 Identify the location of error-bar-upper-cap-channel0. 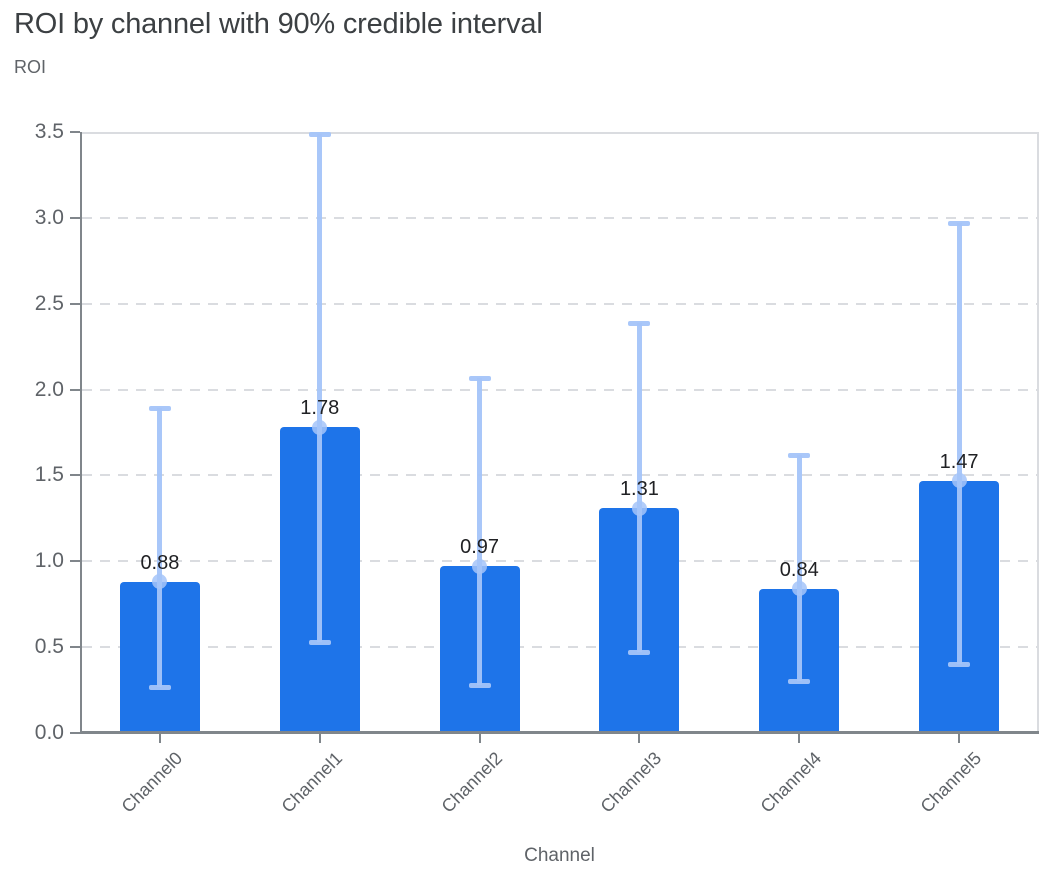
(159, 409).